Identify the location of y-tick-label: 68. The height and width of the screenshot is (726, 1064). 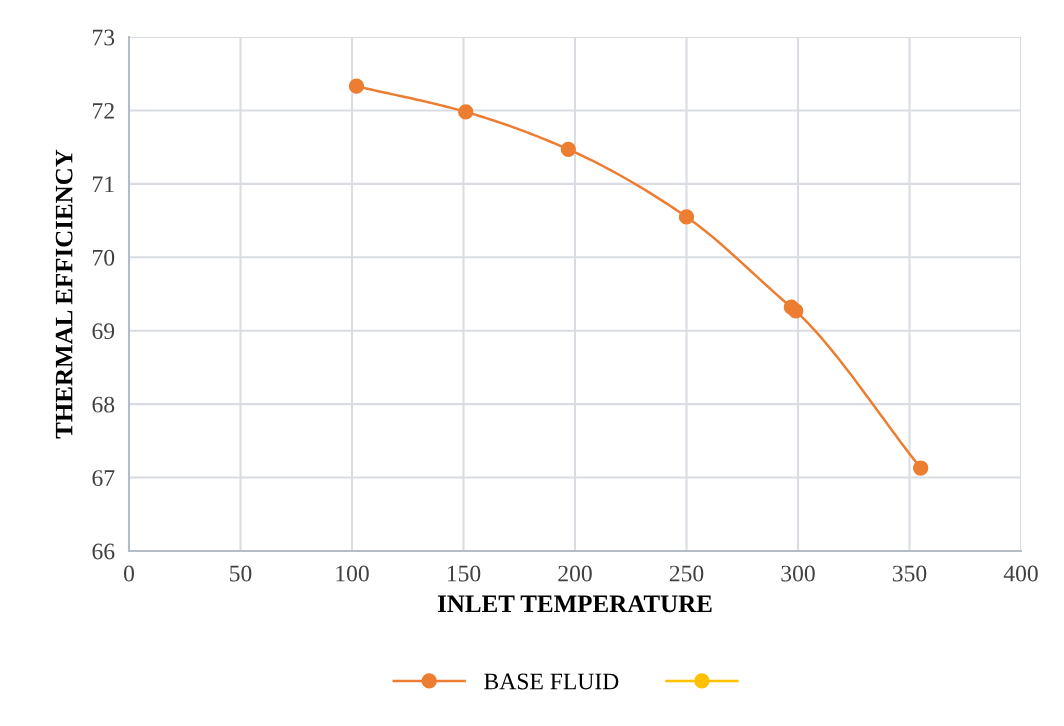
(103, 404).